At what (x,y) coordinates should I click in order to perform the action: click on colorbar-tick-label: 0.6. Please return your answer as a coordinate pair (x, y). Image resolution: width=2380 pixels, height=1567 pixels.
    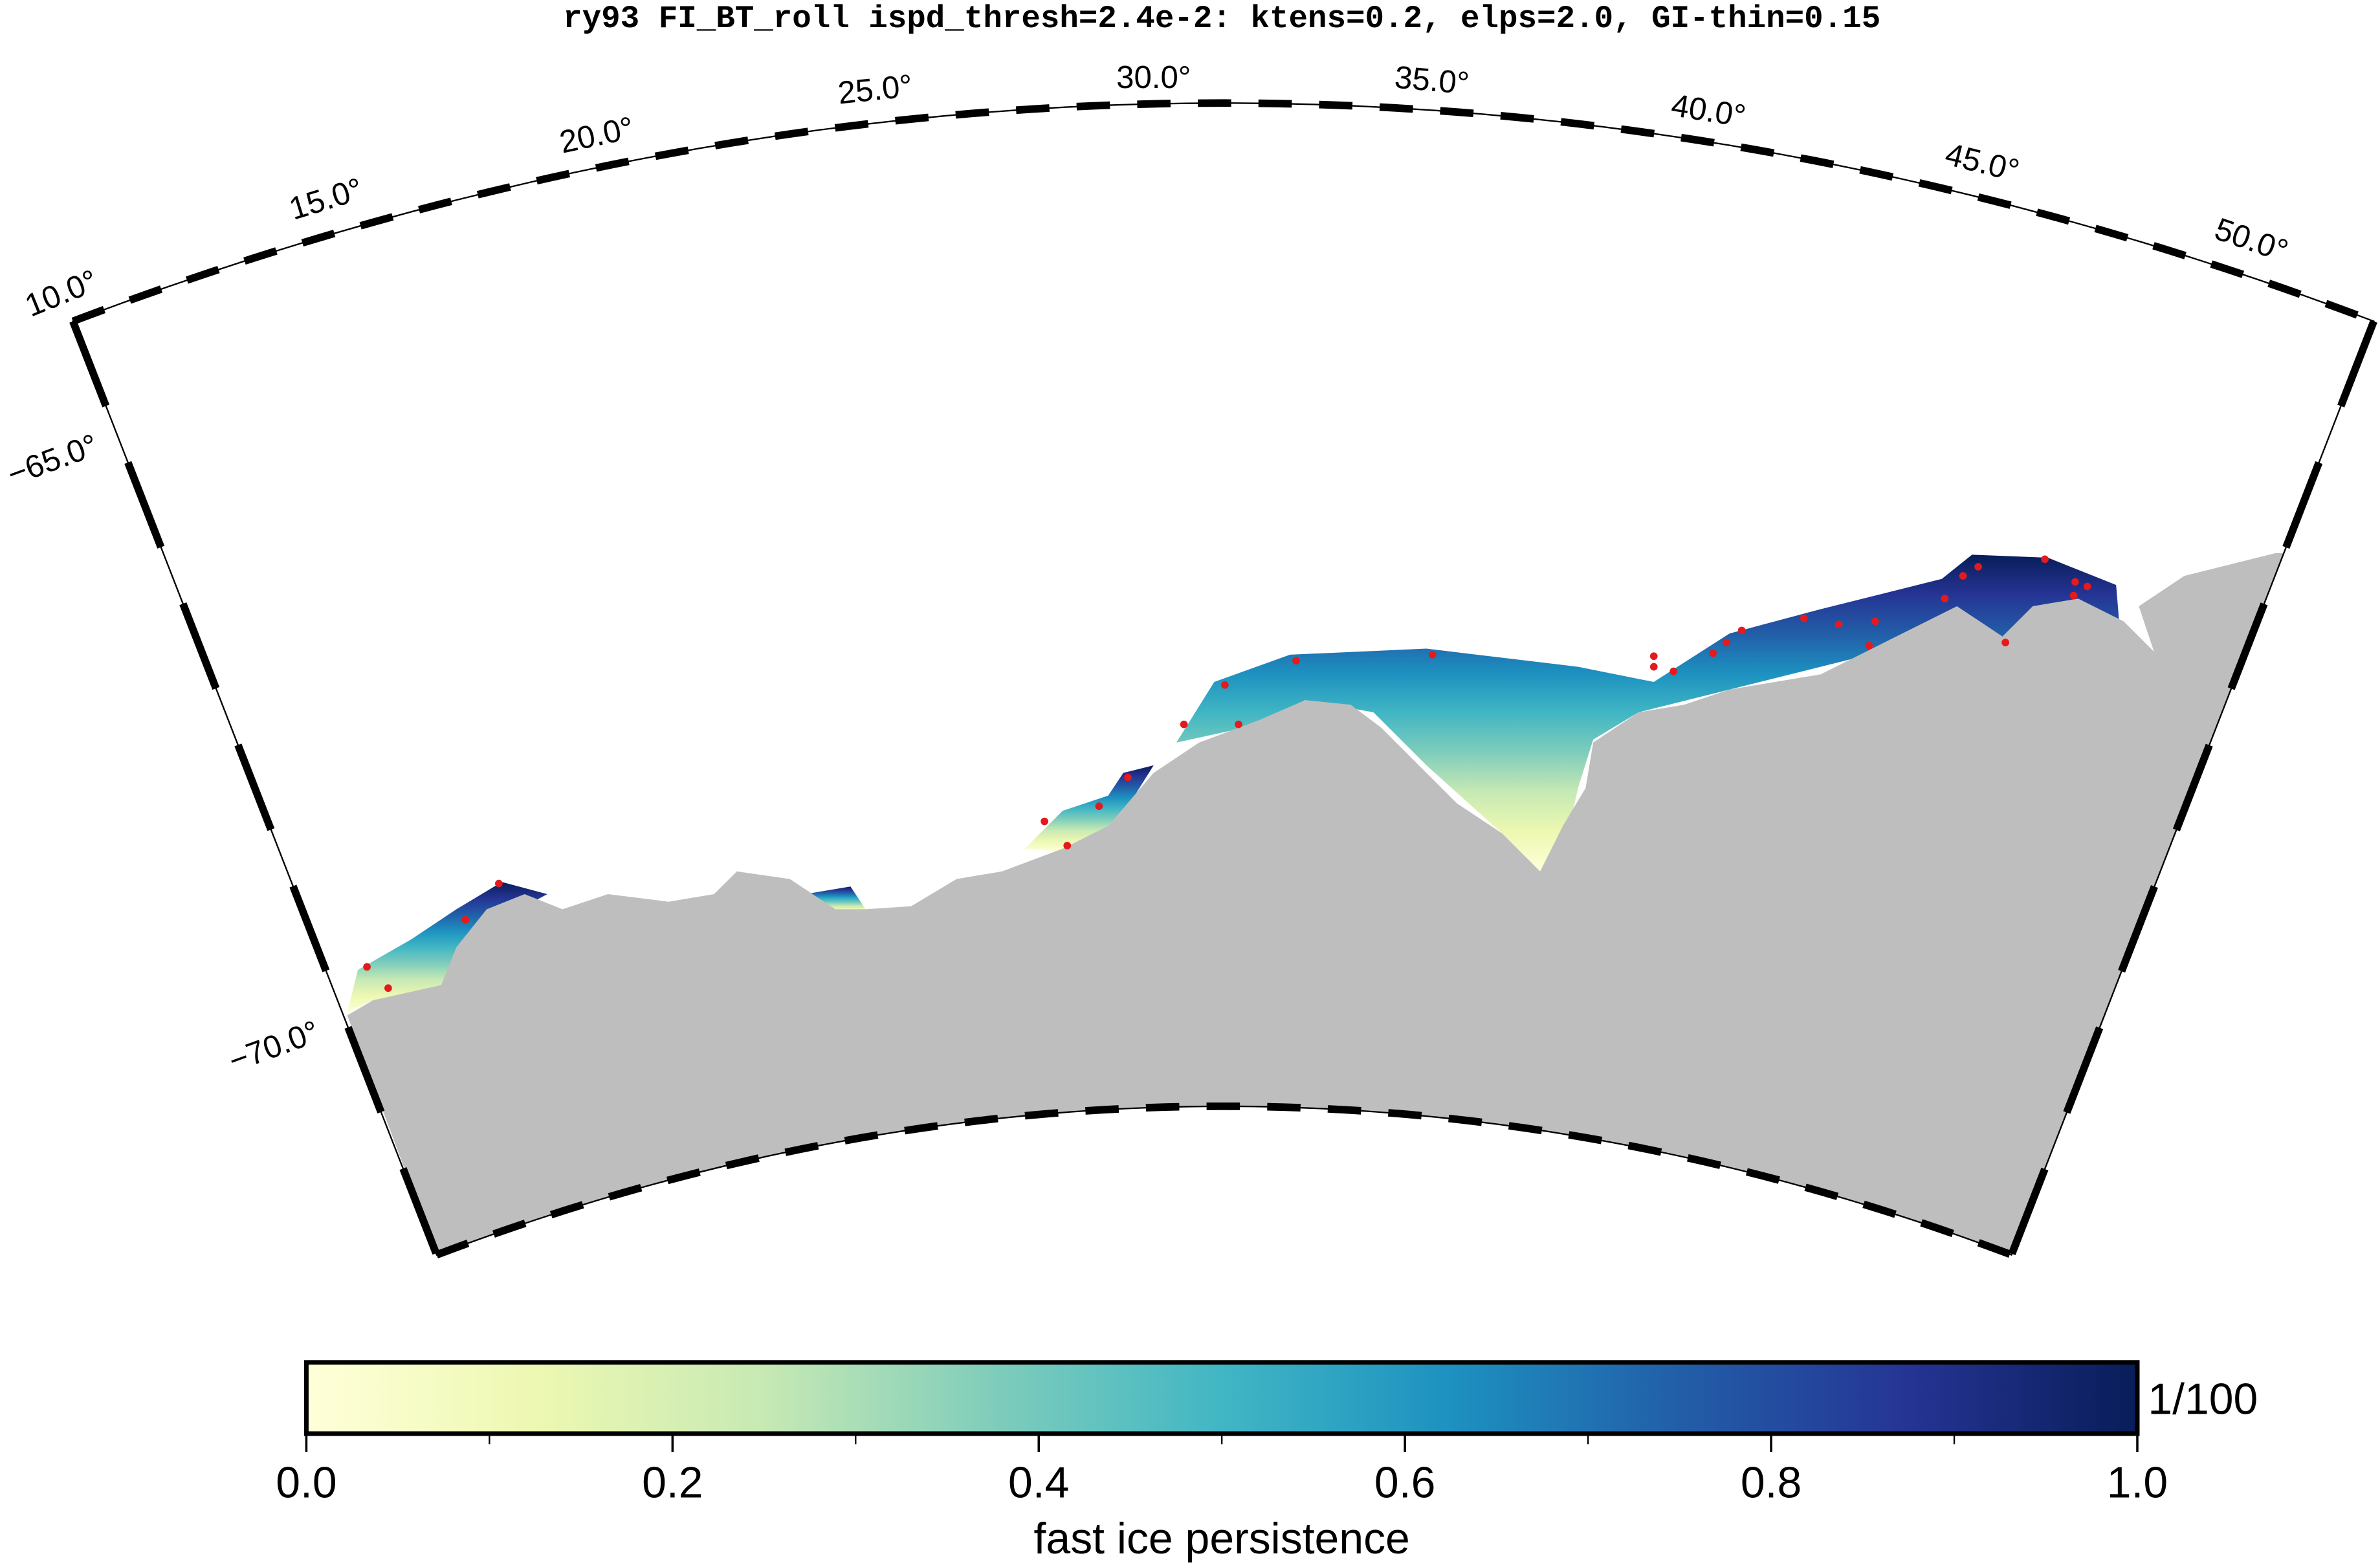
    Looking at the image, I should click on (1404, 1482).